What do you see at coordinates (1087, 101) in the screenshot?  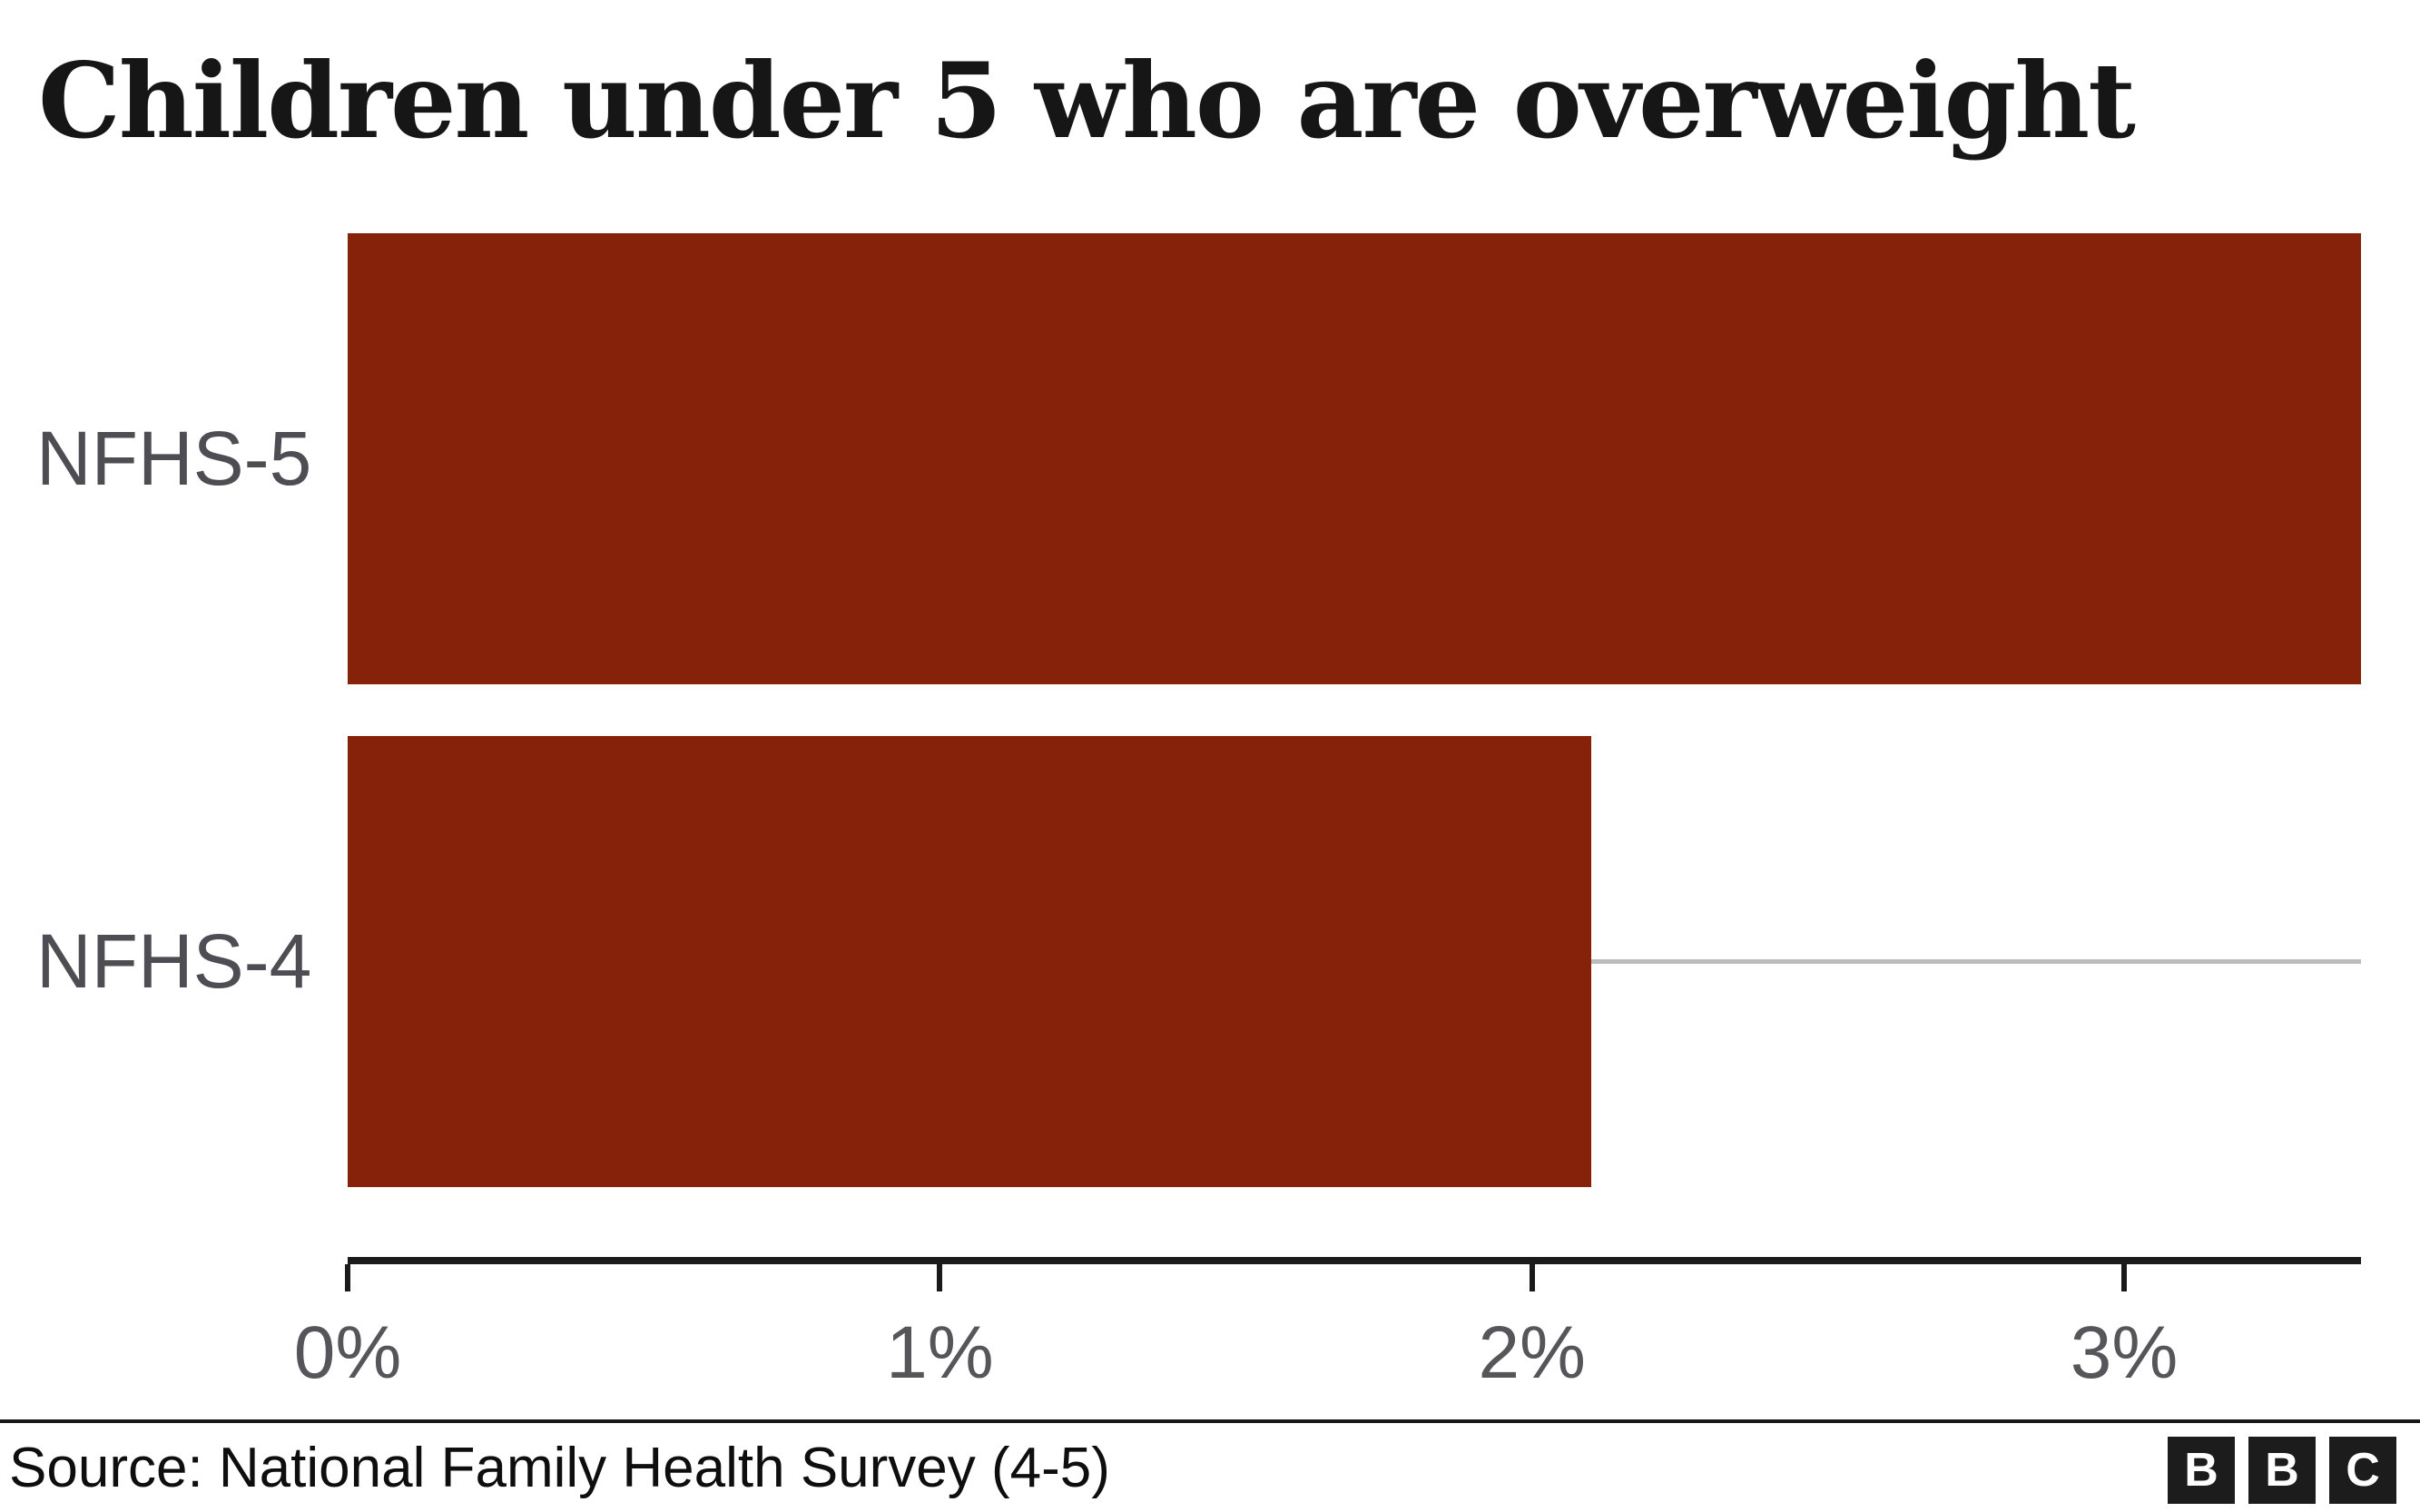 I see `chart-title: Children under 5 who are overweight` at bounding box center [1087, 101].